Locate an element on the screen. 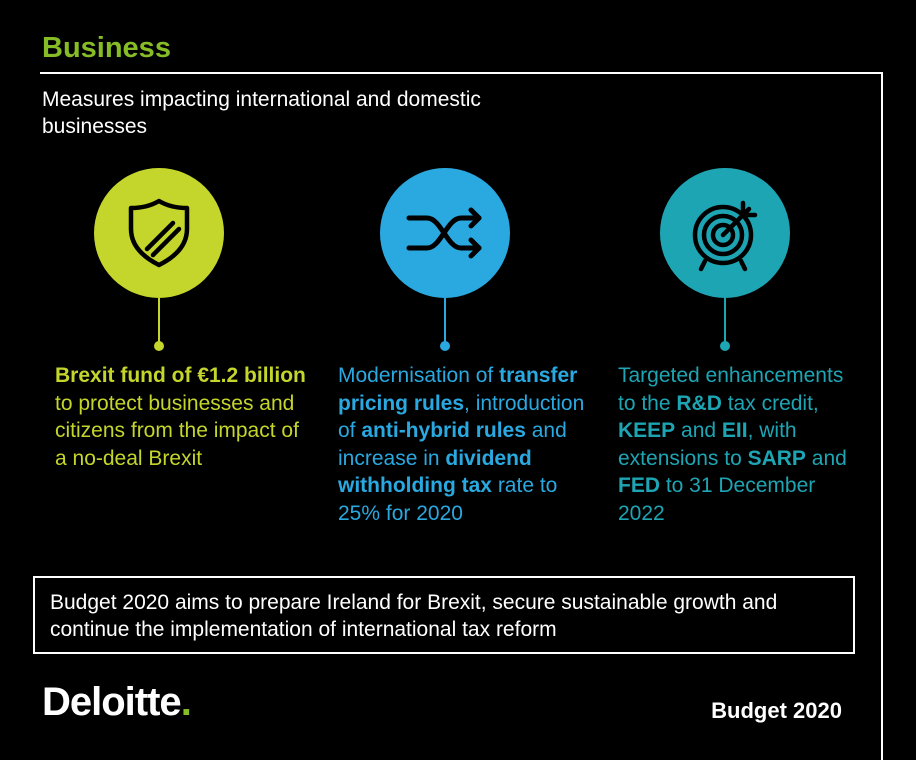 This screenshot has width=916, height=760. shield-icon-circle is located at coordinates (159, 233).